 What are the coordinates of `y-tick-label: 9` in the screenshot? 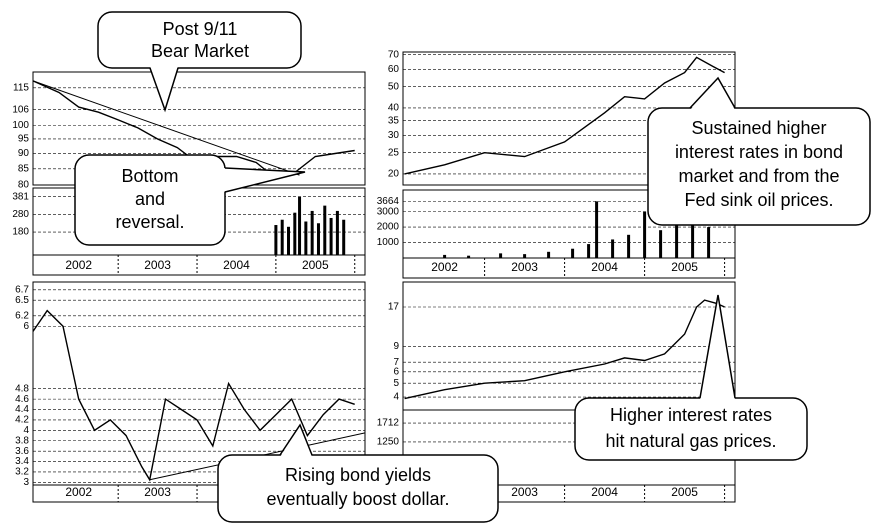 It's located at (396, 346).